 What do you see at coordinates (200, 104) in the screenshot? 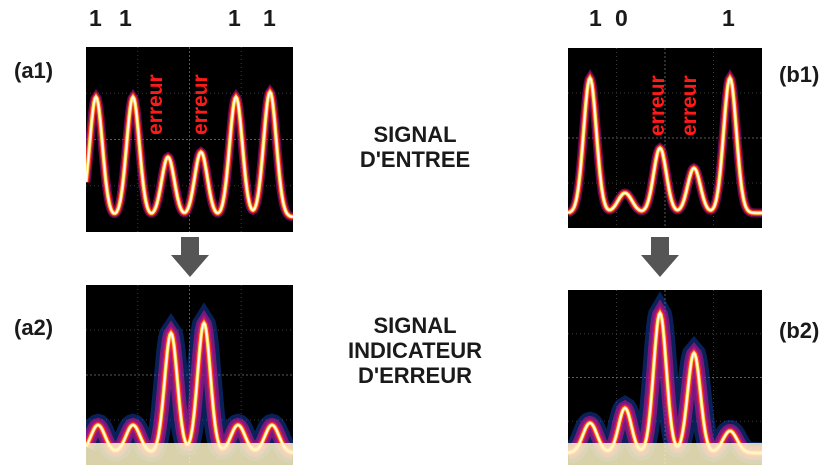
I see `error-label-a1-2: erreur` at bounding box center [200, 104].